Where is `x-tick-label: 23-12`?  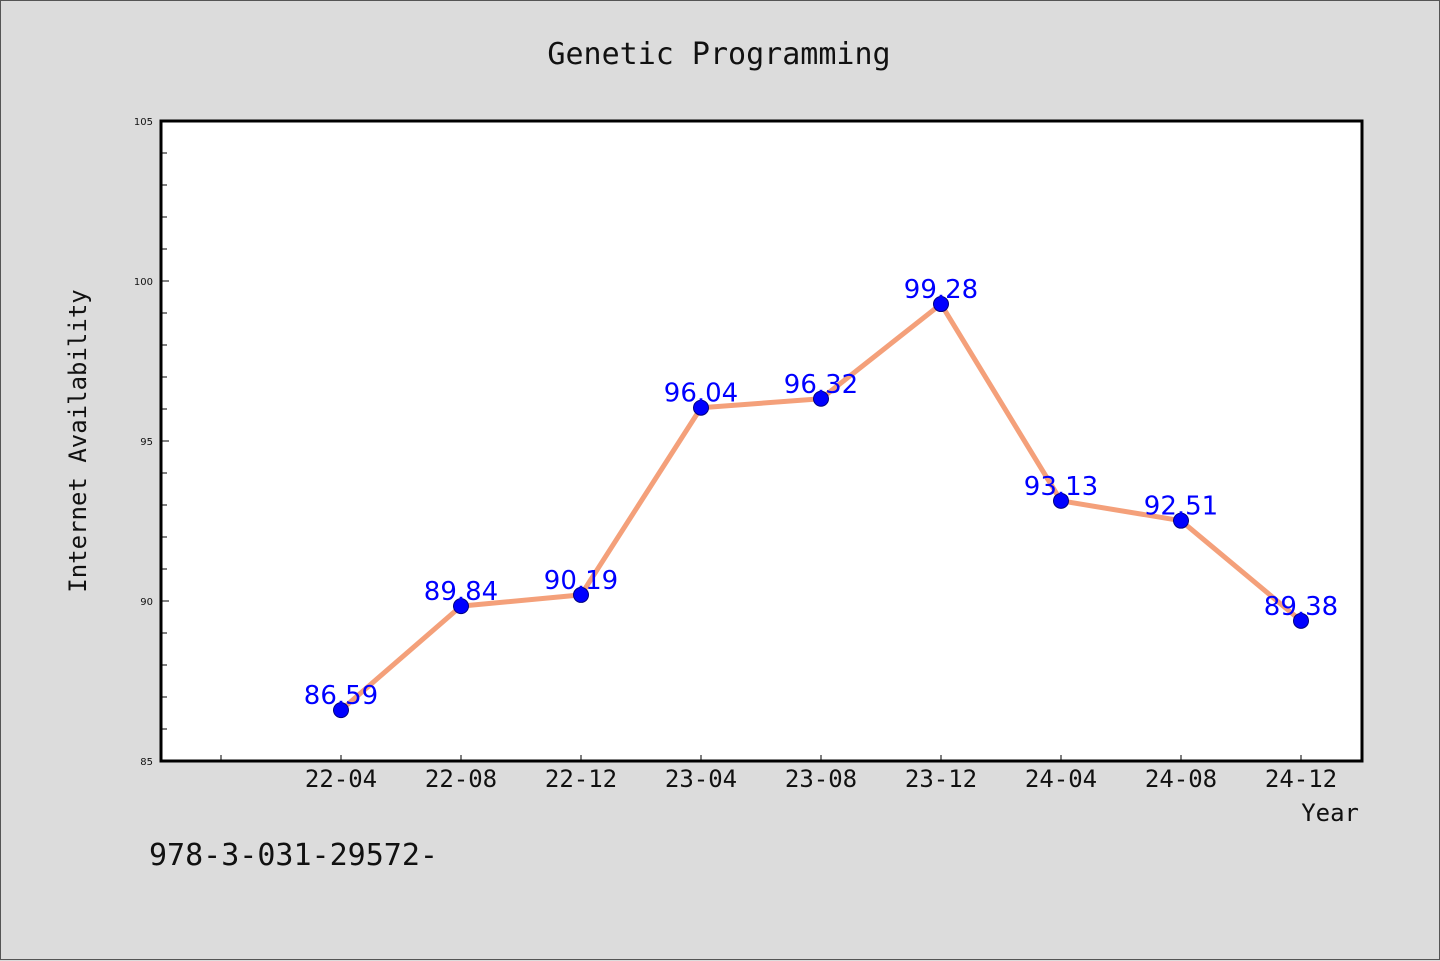 x-tick-label: 23-12 is located at coordinates (941, 779).